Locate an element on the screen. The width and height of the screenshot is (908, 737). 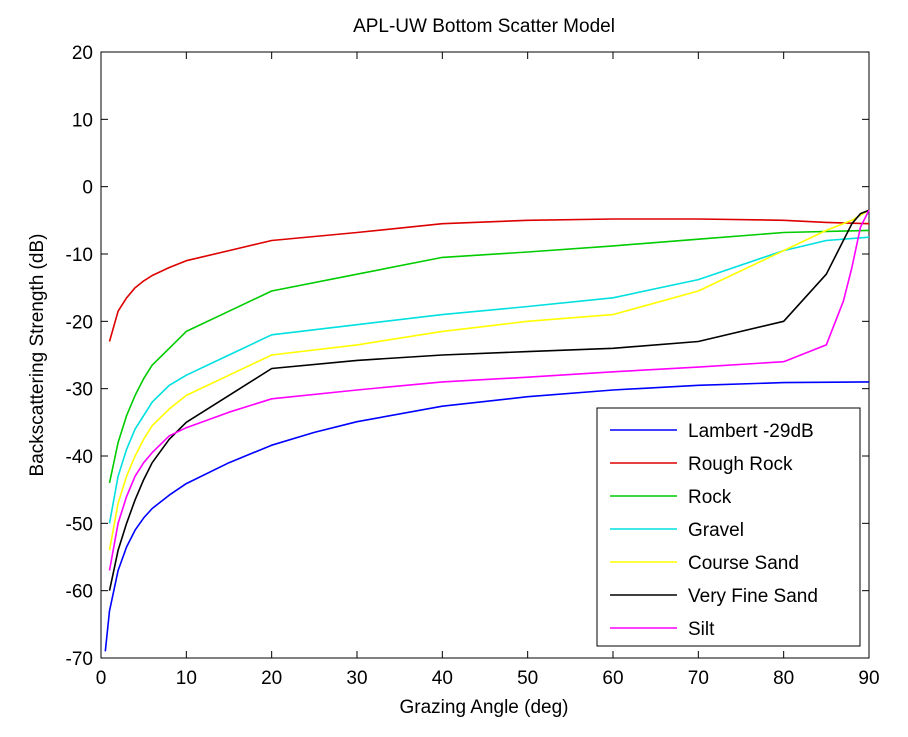
y-tick-label: -60 is located at coordinates (79, 592).